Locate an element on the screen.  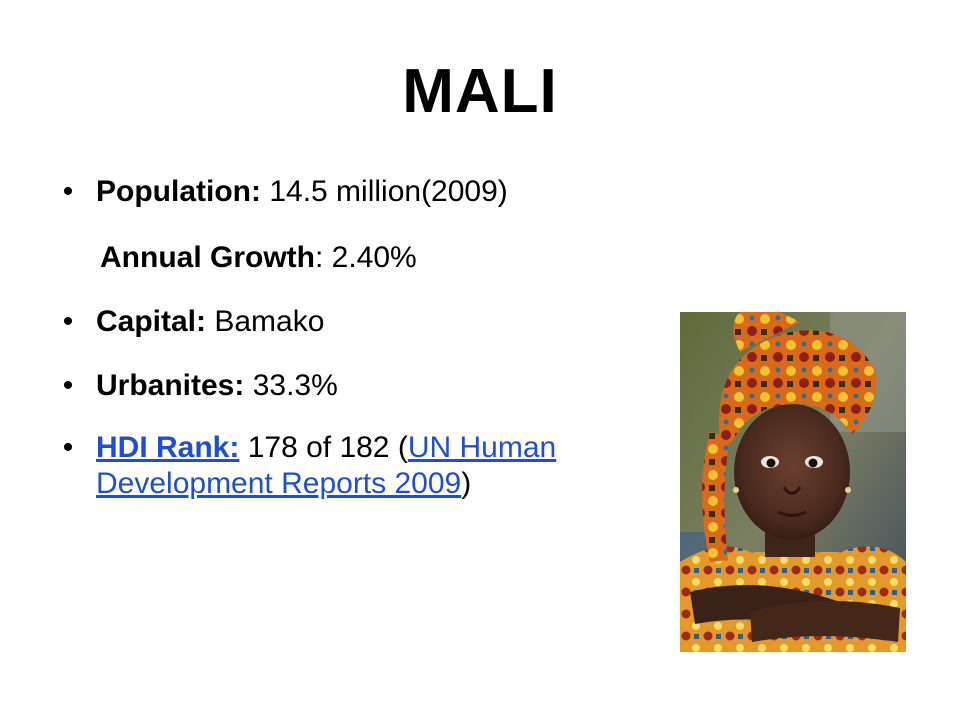
annual-growth-value: 2.40% is located at coordinates (374, 257).